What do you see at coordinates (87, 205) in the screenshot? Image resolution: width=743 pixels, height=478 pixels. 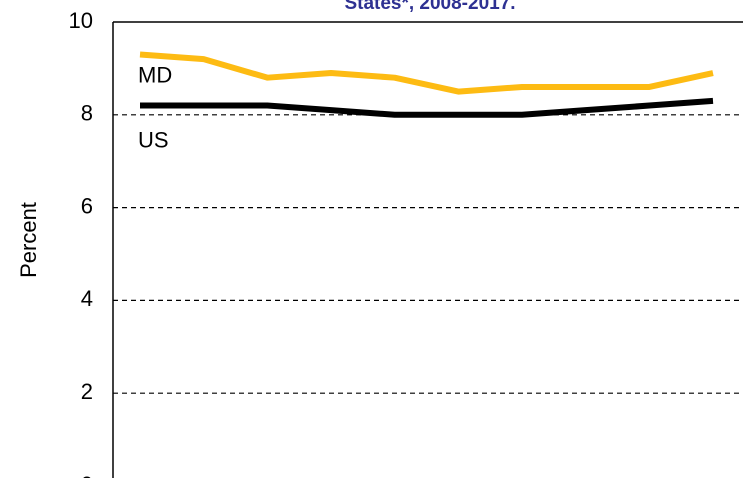 I see `y-tick-label: 6` at bounding box center [87, 205].